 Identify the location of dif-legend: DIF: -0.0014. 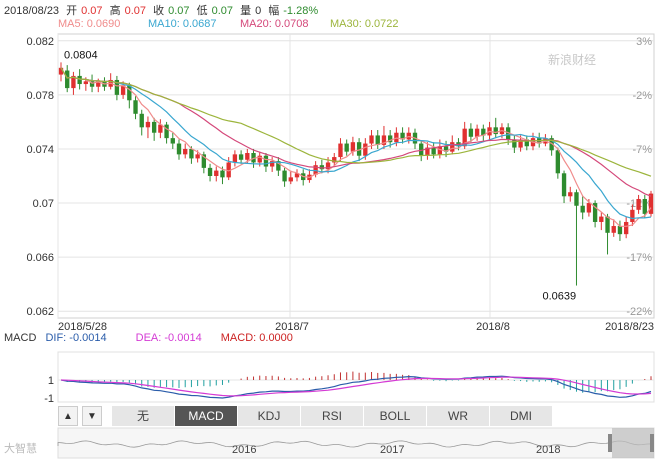
(76, 338).